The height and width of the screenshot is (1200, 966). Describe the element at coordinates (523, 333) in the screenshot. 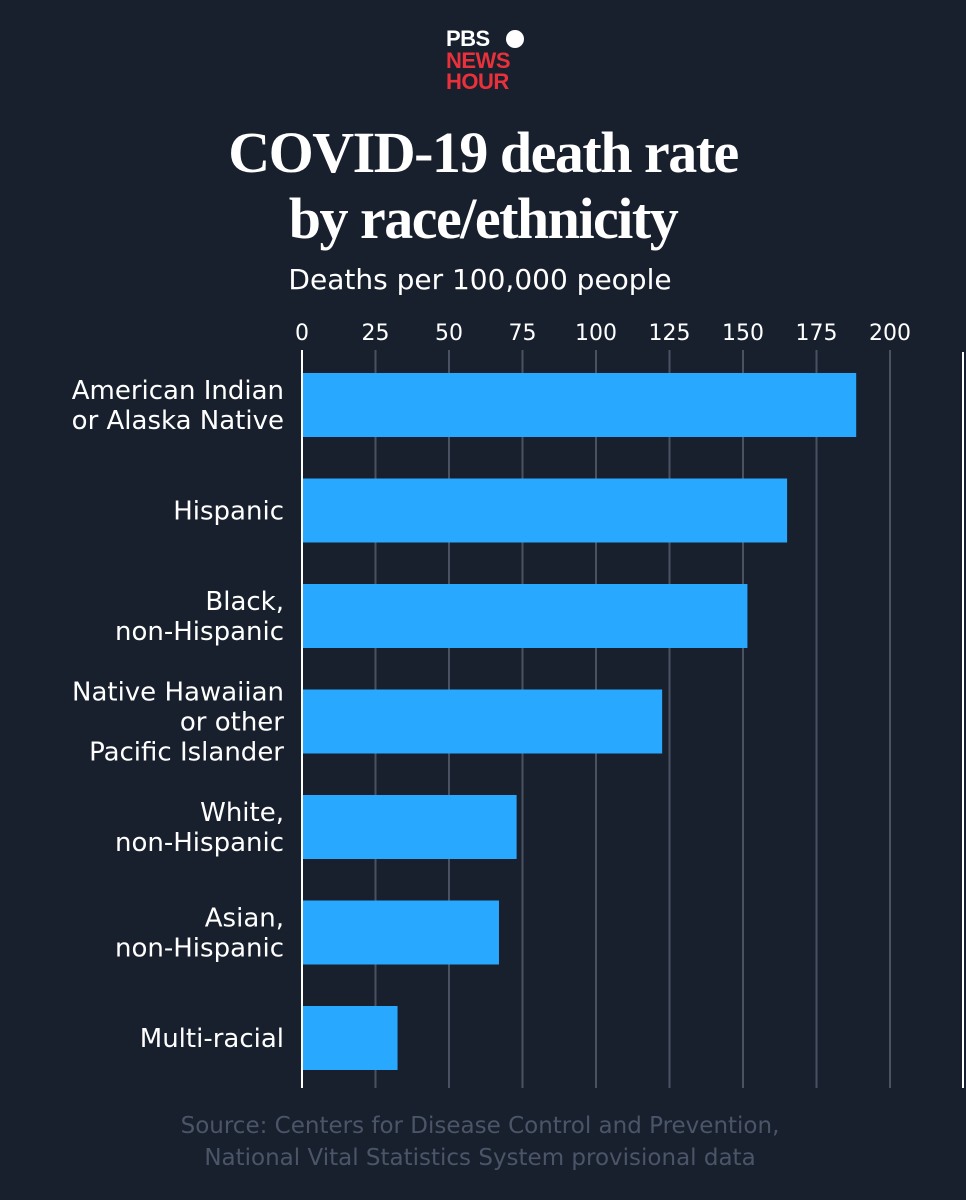

I see `x-tick-label-75: 75` at that location.